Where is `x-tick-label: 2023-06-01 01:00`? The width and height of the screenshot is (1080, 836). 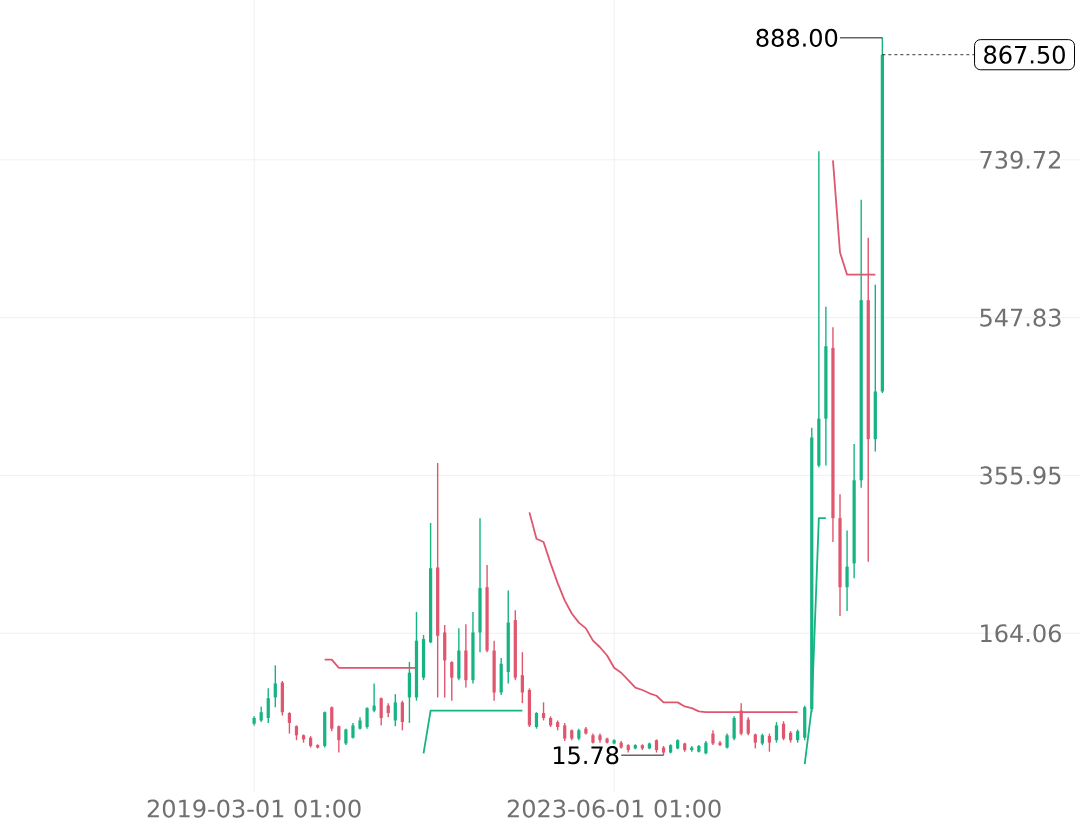 x-tick-label: 2023-06-01 01:00 is located at coordinates (614, 808).